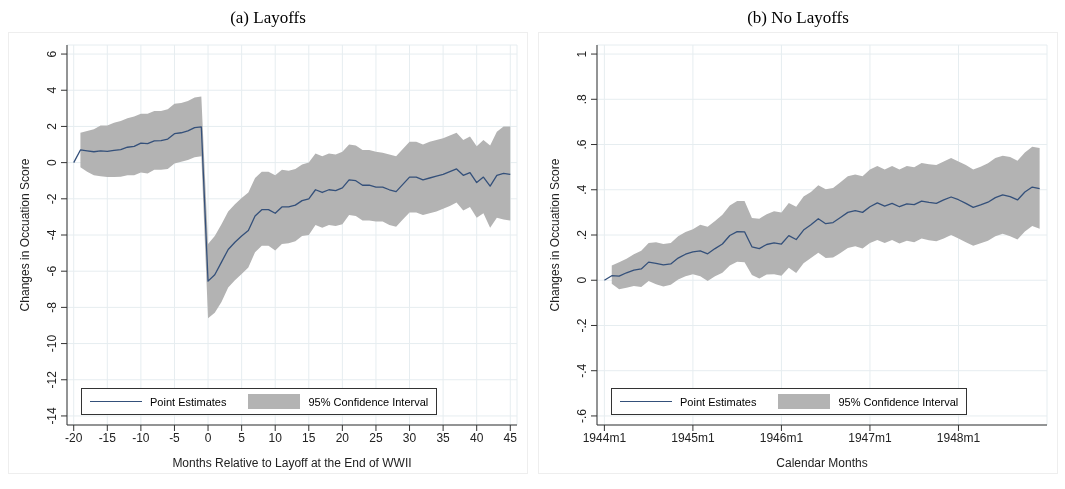  Describe the element at coordinates (52, 199) in the screenshot. I see `y-tick-label: -2` at that location.